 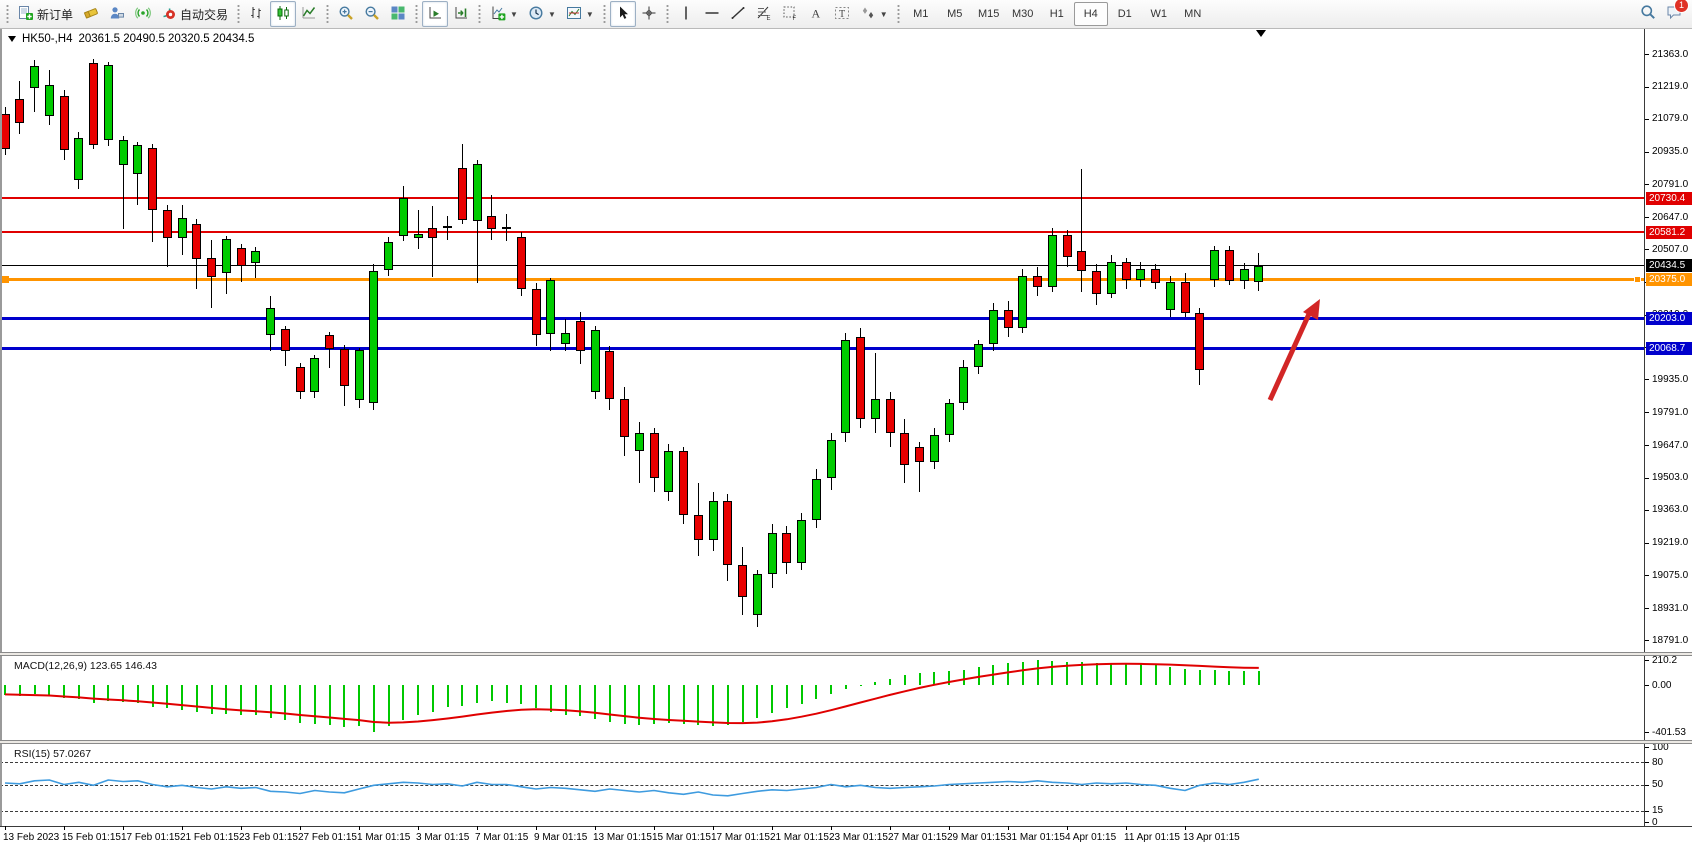 I want to click on time-axis-label: 27 Mar 01:15, so click(x=917, y=837).